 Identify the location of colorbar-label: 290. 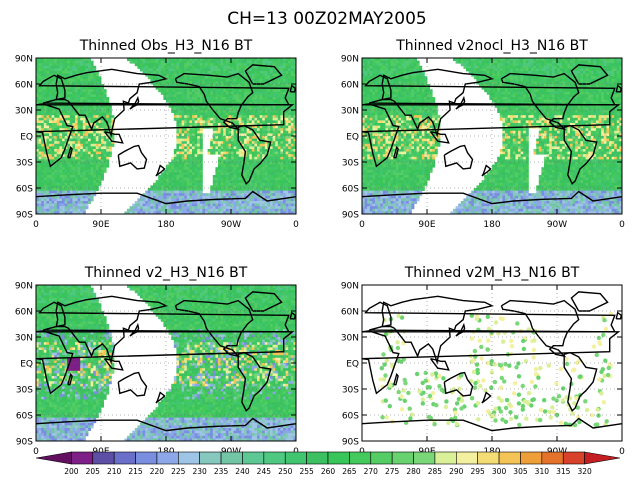
(456, 471).